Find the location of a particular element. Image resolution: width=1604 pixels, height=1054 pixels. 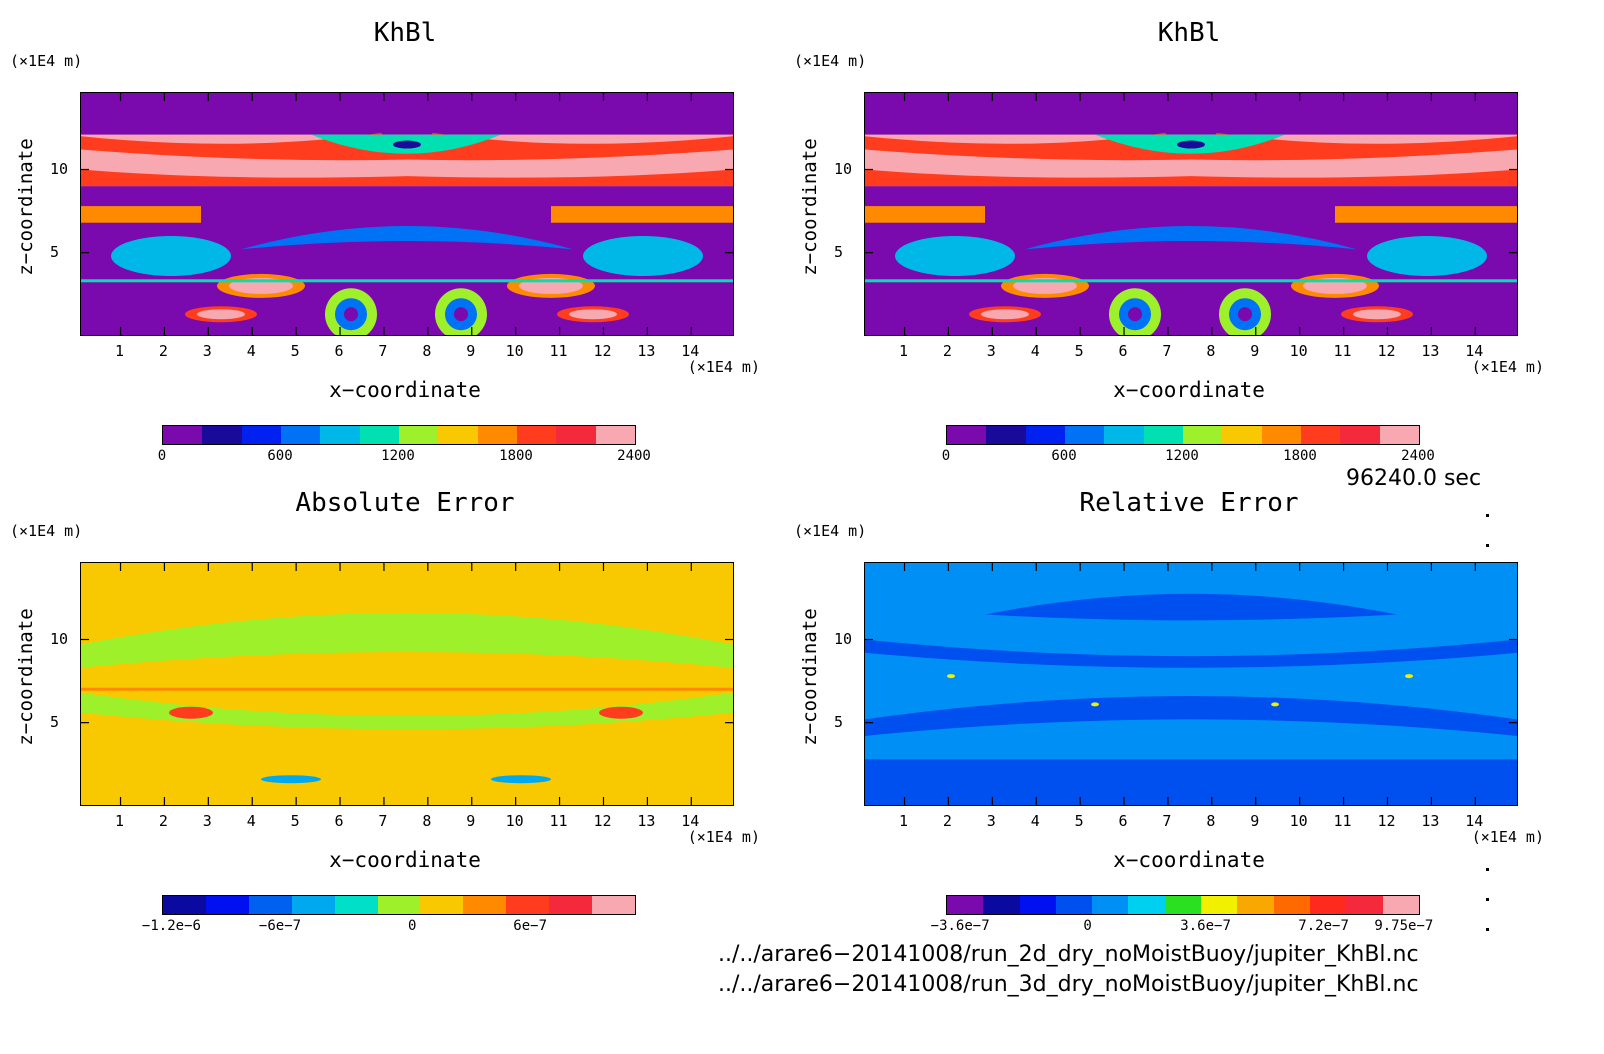

chart-title: Relative Error is located at coordinates (1189, 503).